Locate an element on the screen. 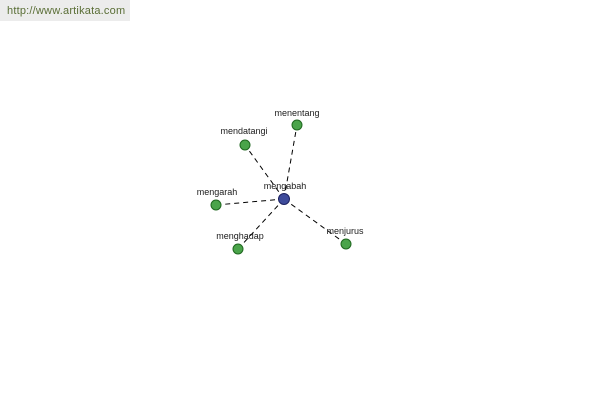  node-label-menentang: menentang is located at coordinates (297, 113).